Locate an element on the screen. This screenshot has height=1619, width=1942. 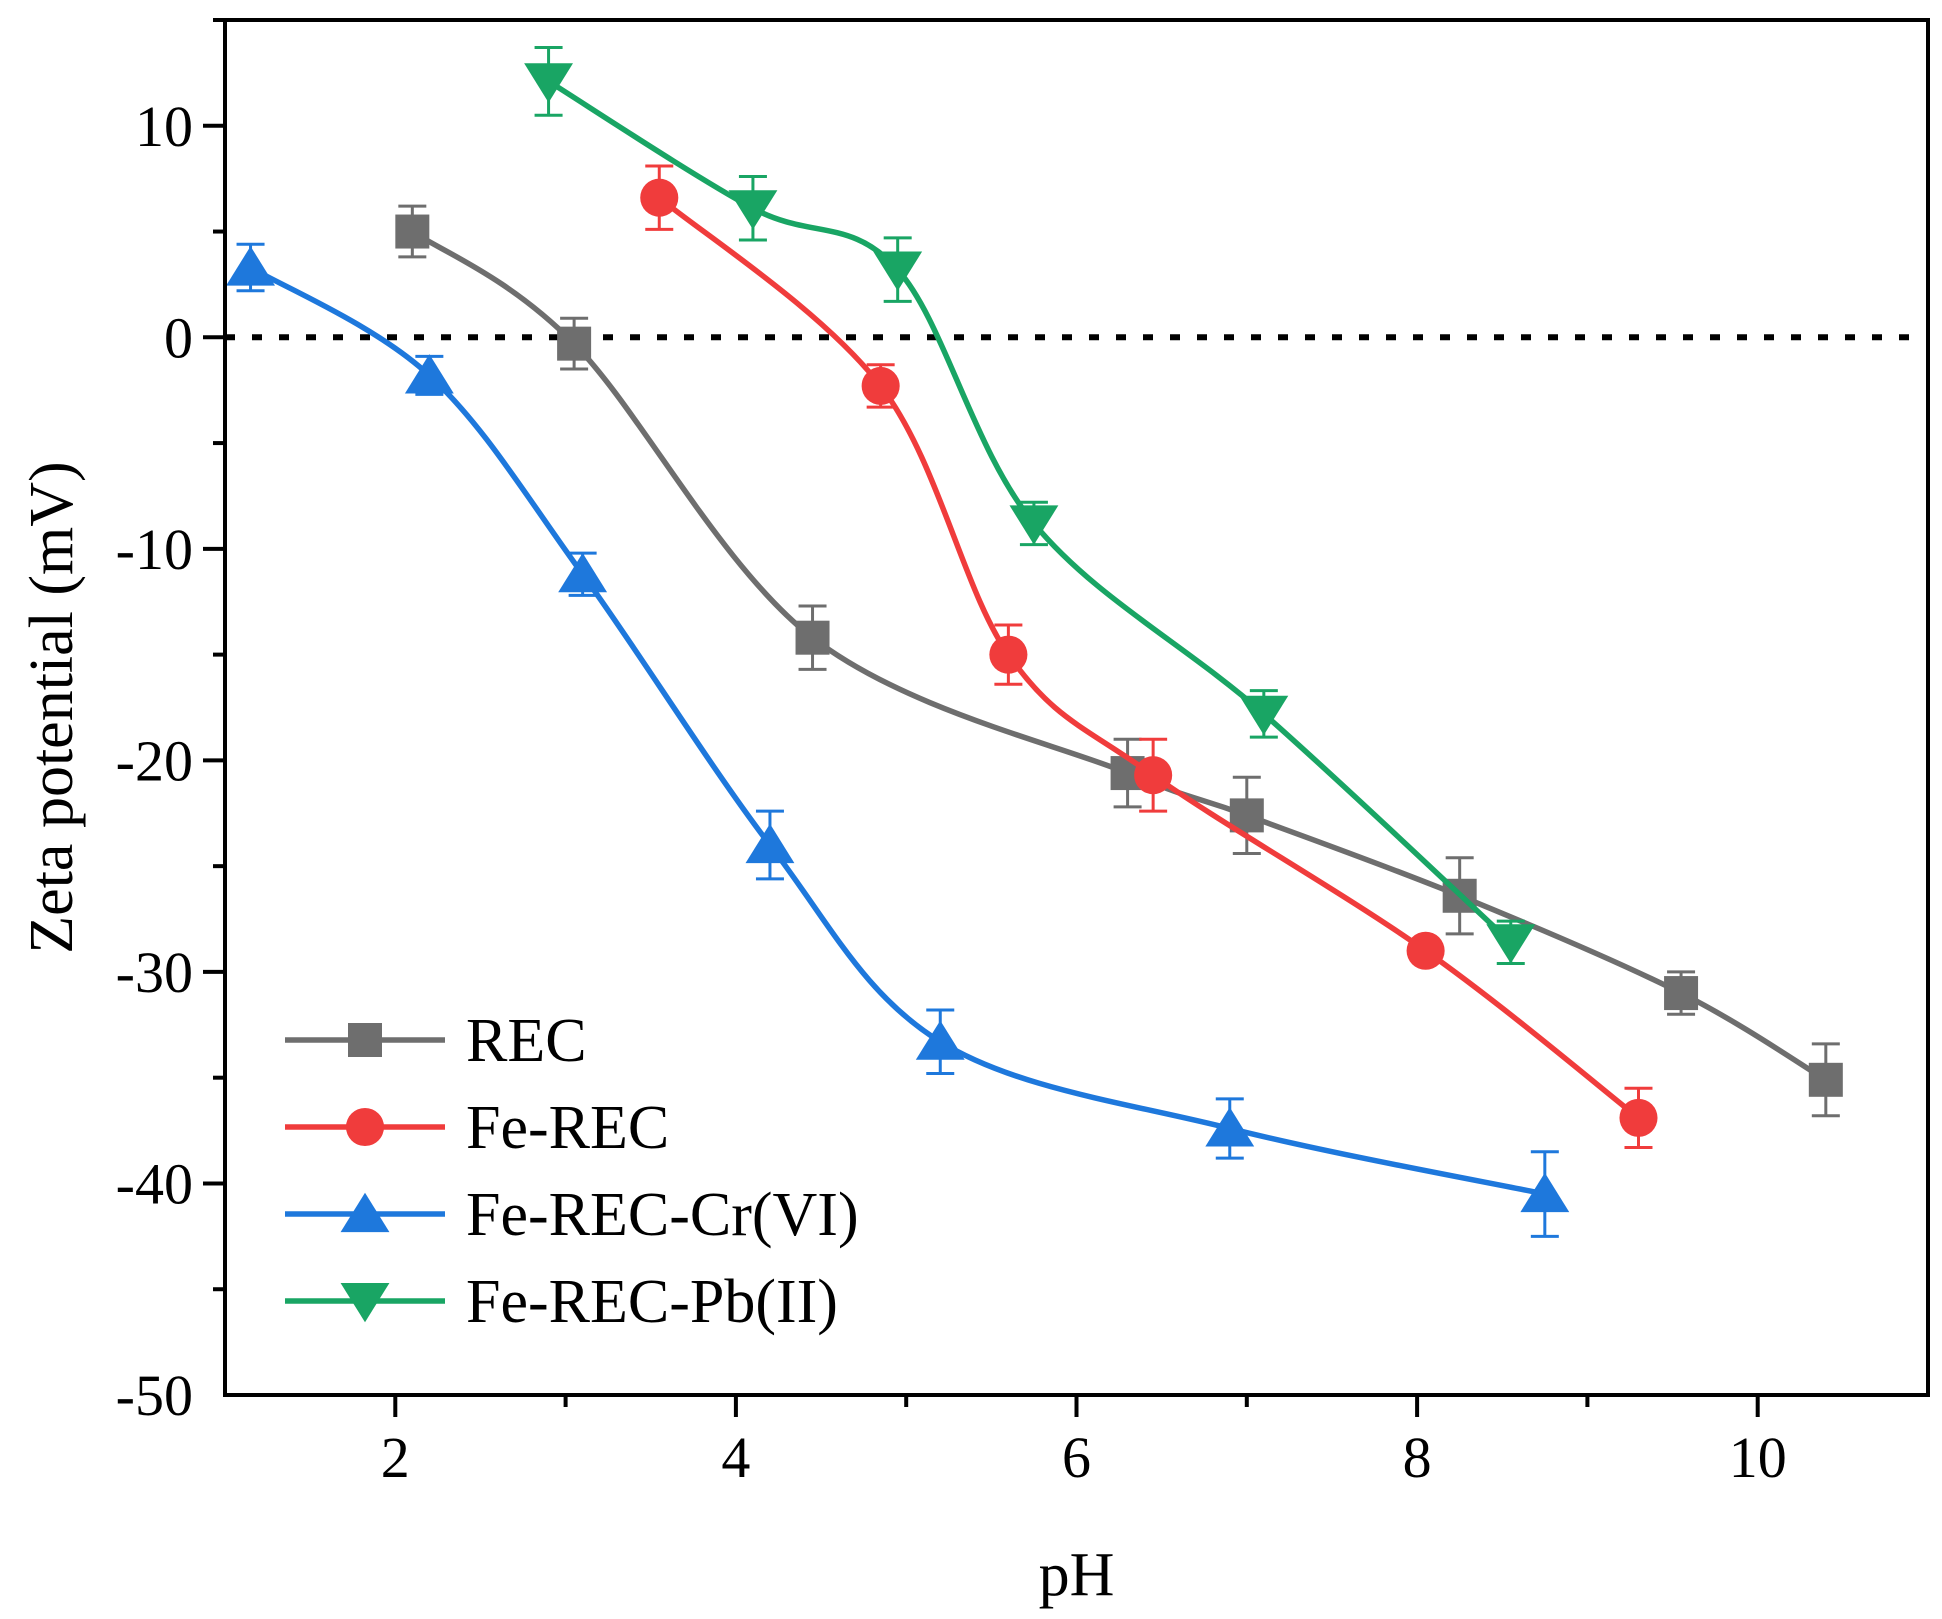
x-tick-label: 10 is located at coordinates (1758, 1457).